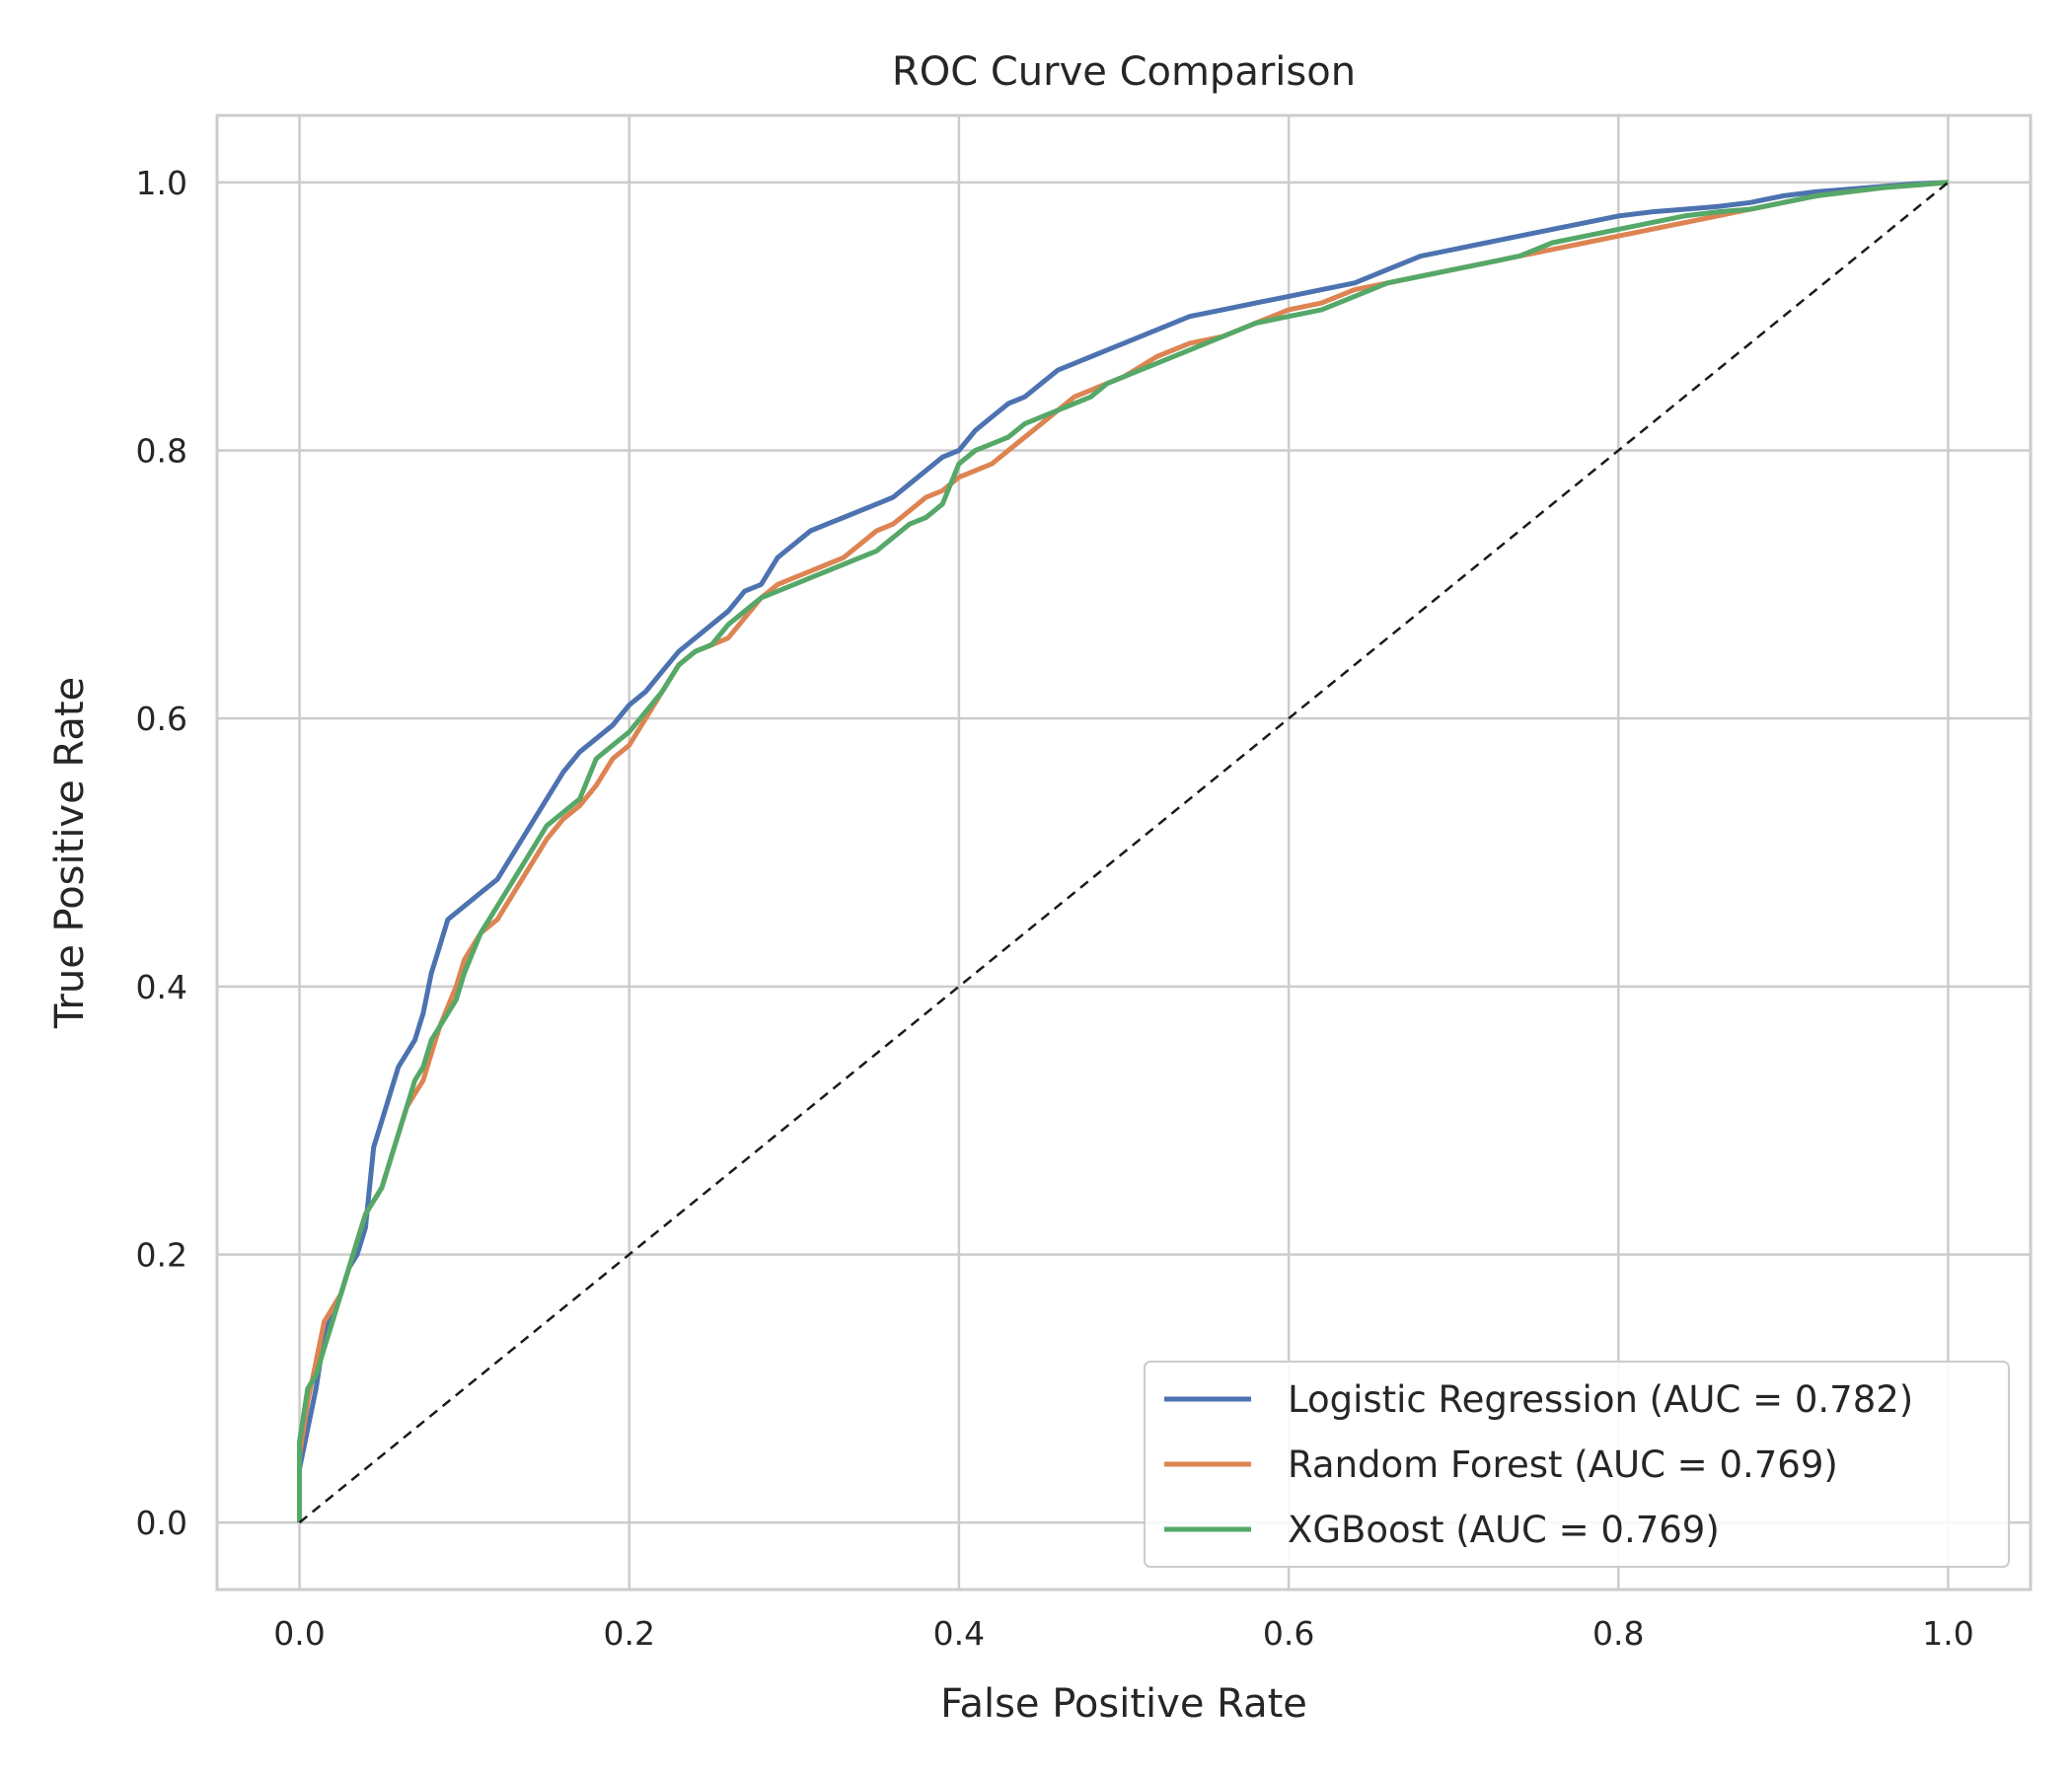  I want to click on x-tick-label: 0.6, so click(1289, 1633).